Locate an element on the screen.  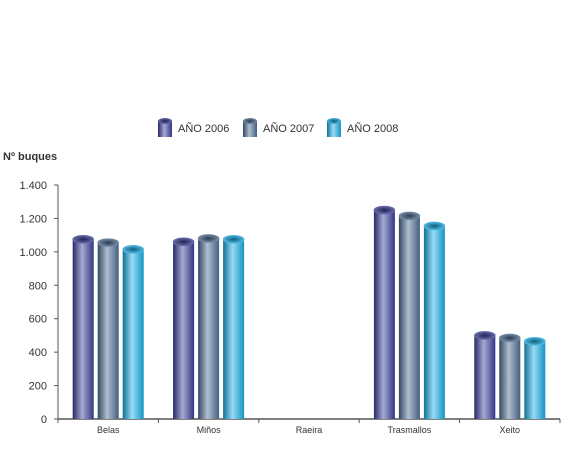
y-tick-label: 1.000 is located at coordinates (33, 253).